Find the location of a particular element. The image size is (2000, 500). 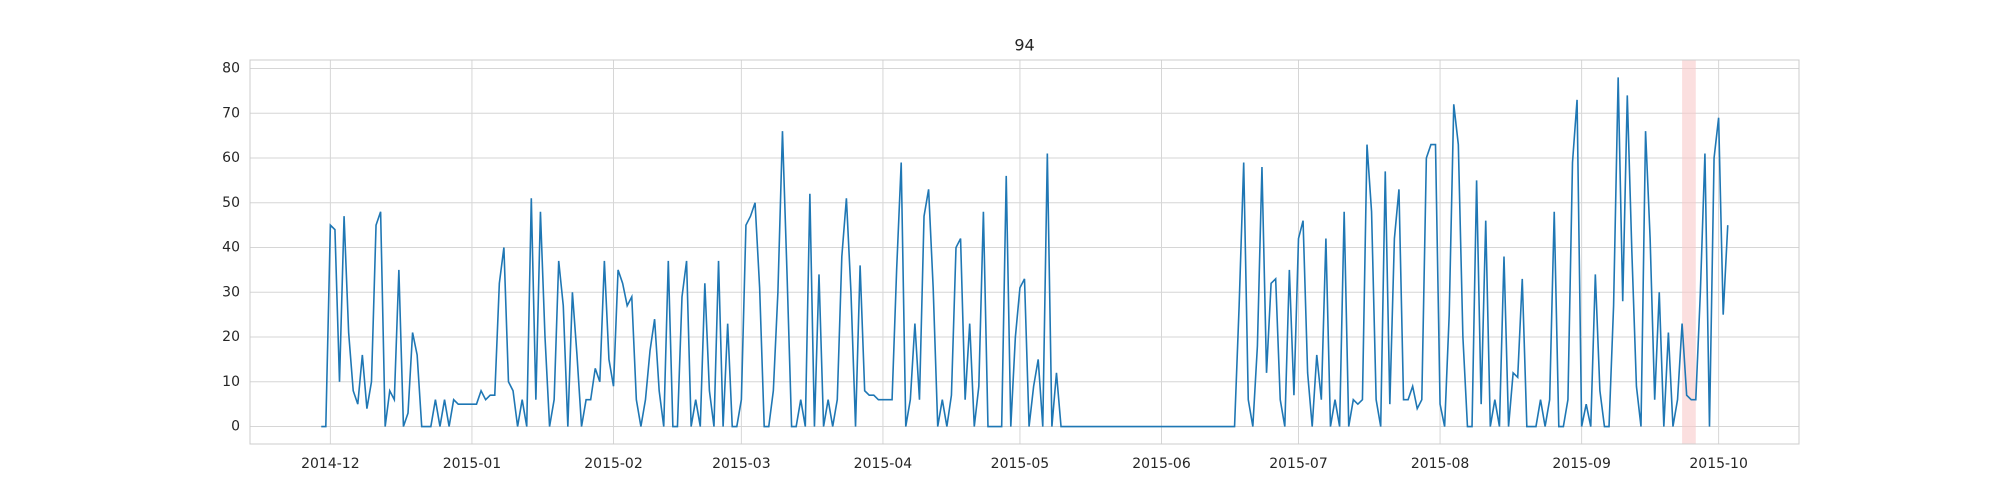

x-tick-label: 2015-01 is located at coordinates (472, 464).